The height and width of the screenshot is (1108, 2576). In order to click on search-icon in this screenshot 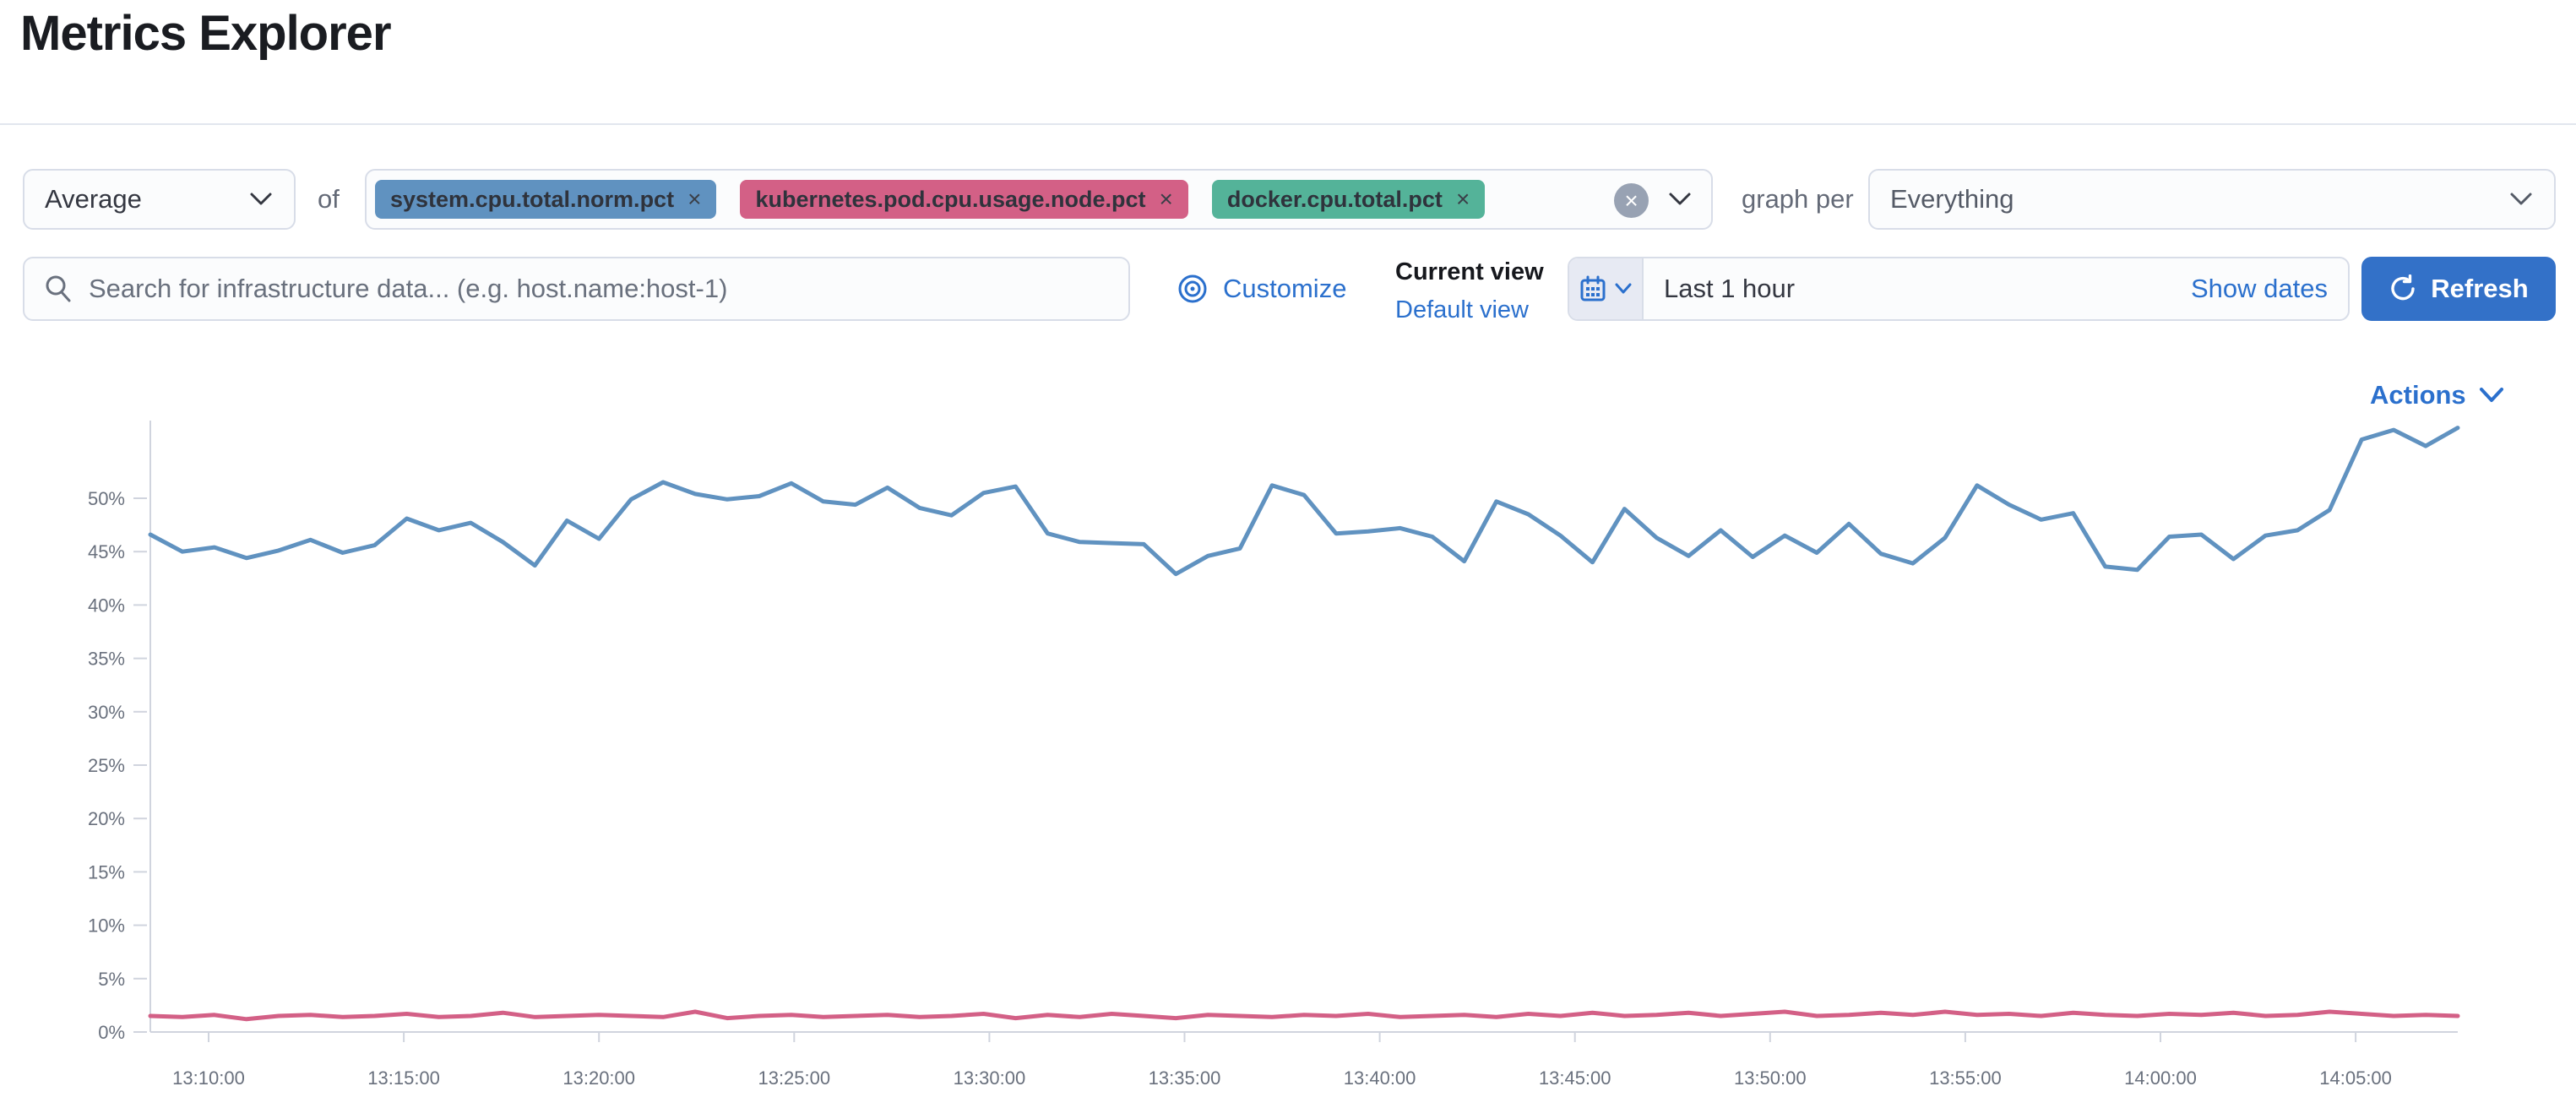, I will do `click(58, 288)`.